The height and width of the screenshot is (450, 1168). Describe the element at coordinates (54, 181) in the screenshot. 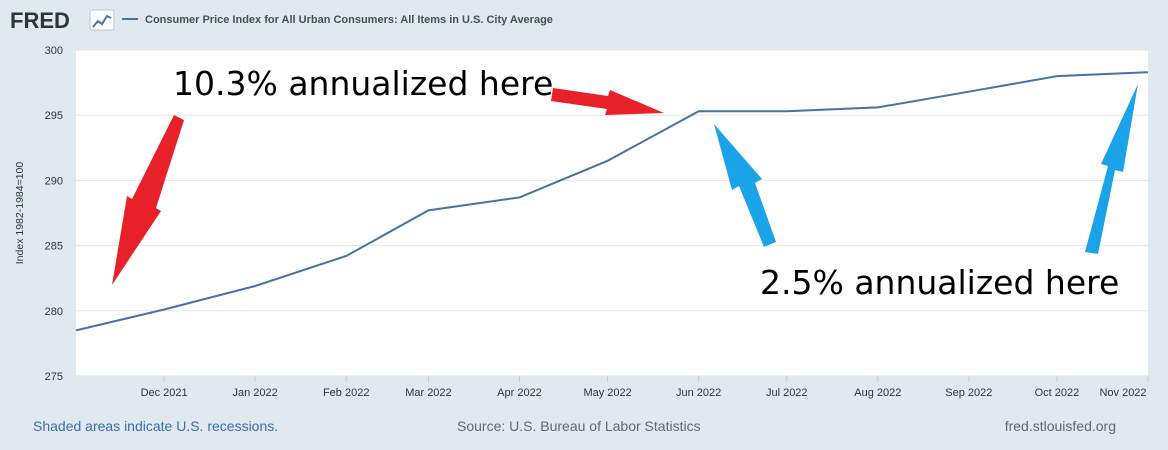

I see `y-tick-label: 290` at that location.